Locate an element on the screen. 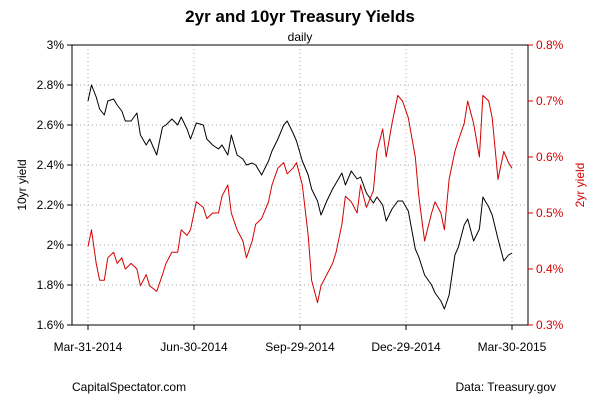 Image resolution: width=600 pixels, height=400 pixels. right-axis-label: 2yr yield is located at coordinates (580, 185).